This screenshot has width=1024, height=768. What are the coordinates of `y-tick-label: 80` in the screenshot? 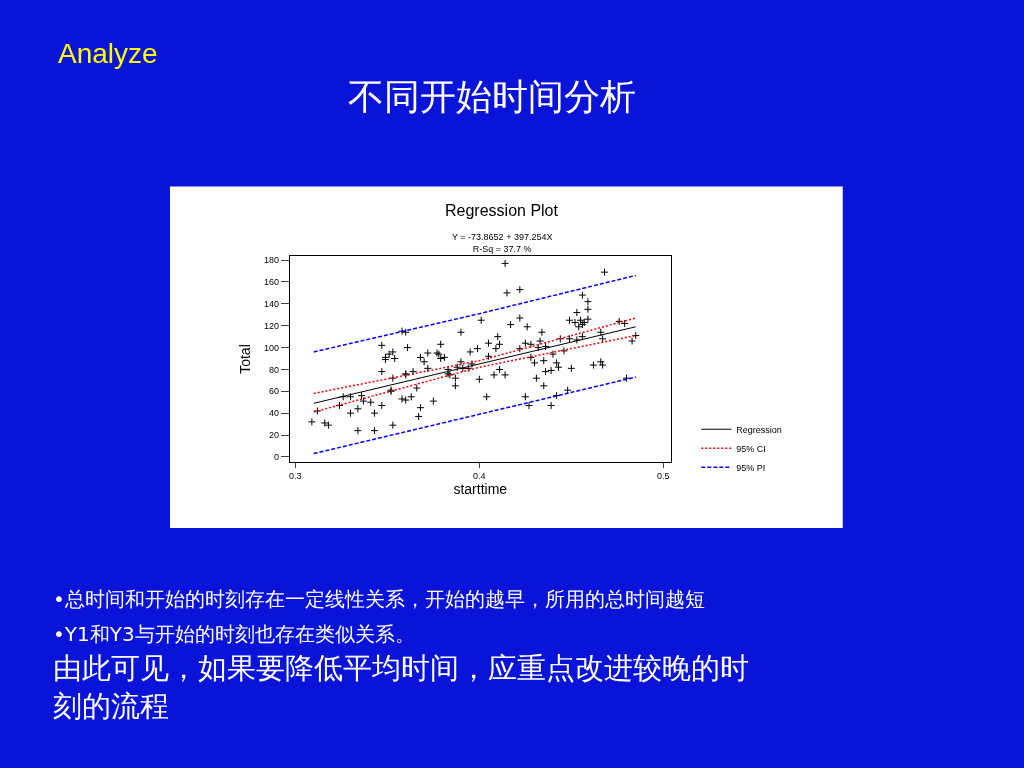 It's located at (273, 369).